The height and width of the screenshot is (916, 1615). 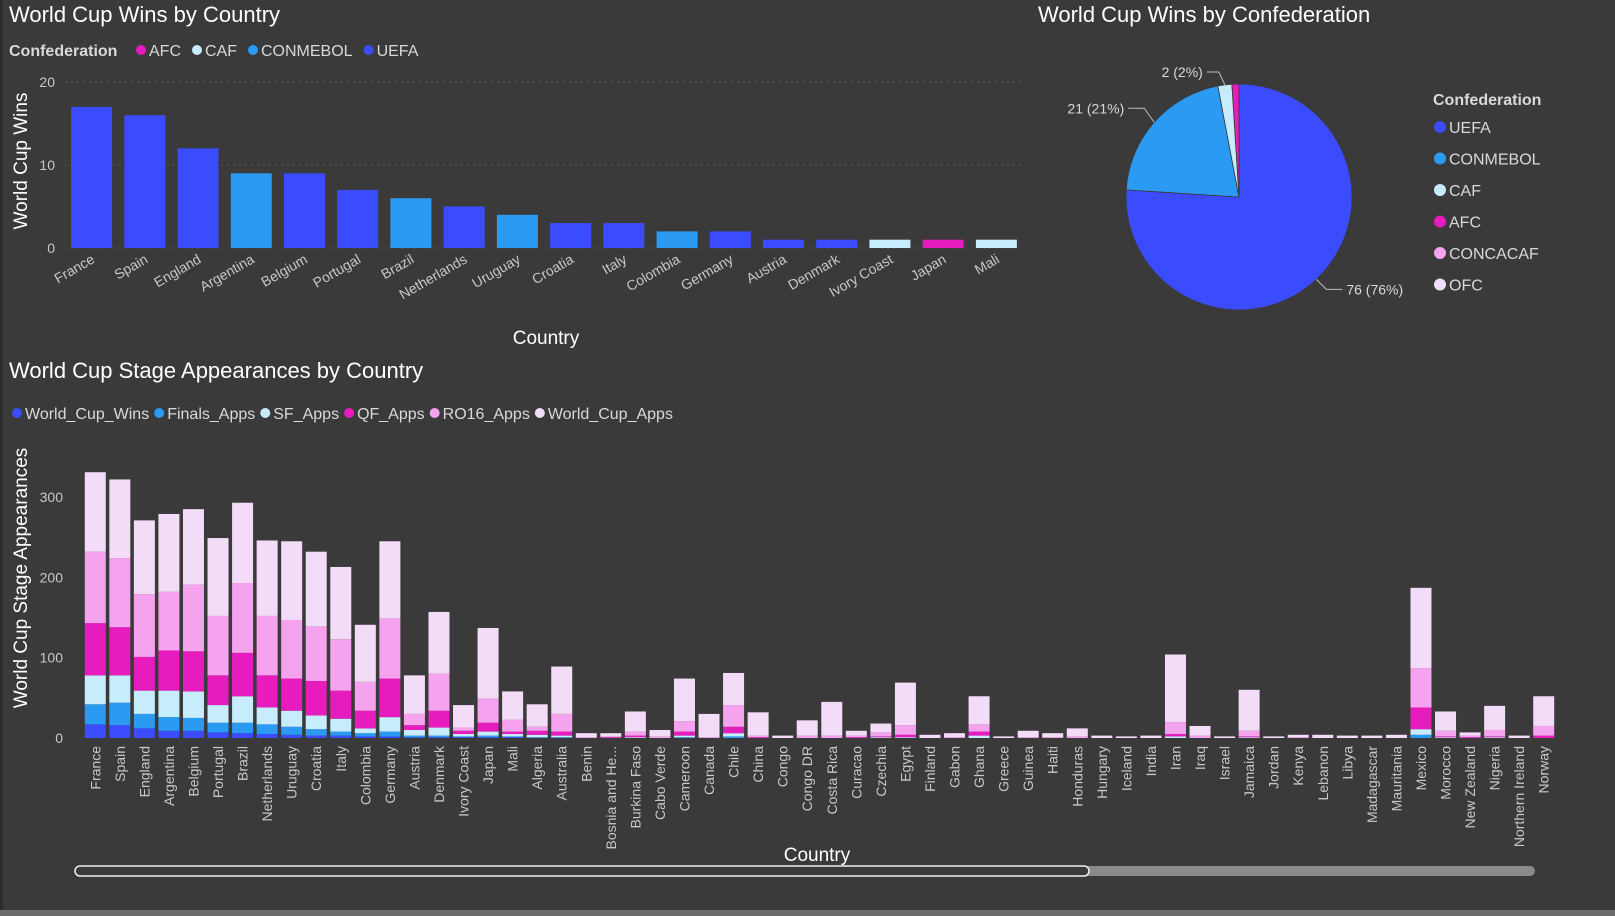 I want to click on bar-brazil-ro16-apps, so click(x=243, y=618).